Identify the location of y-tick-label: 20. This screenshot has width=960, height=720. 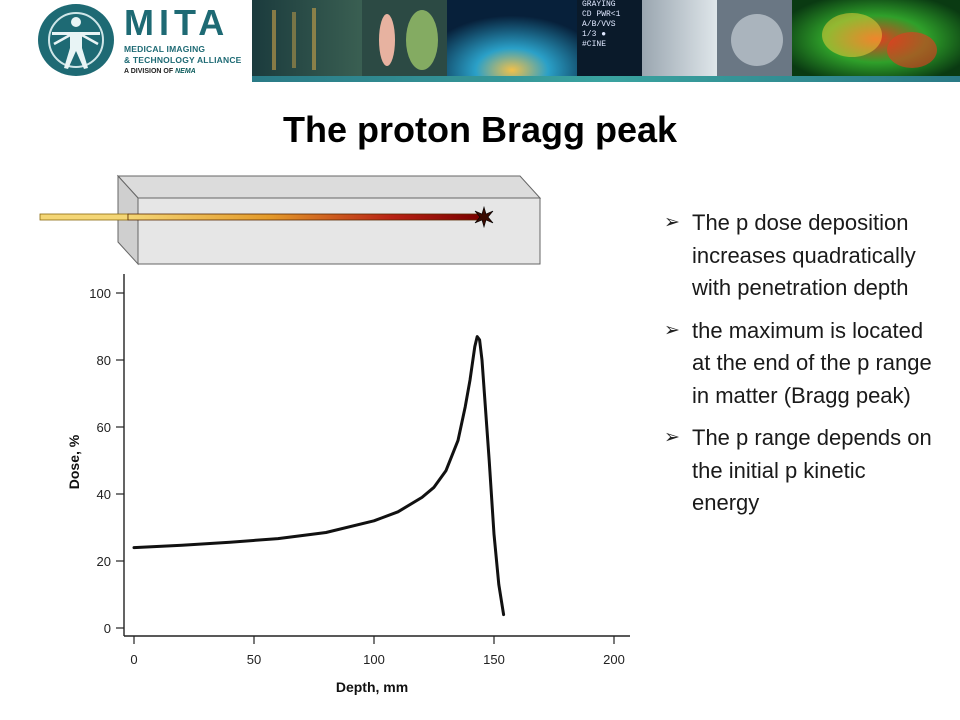
(104, 561).